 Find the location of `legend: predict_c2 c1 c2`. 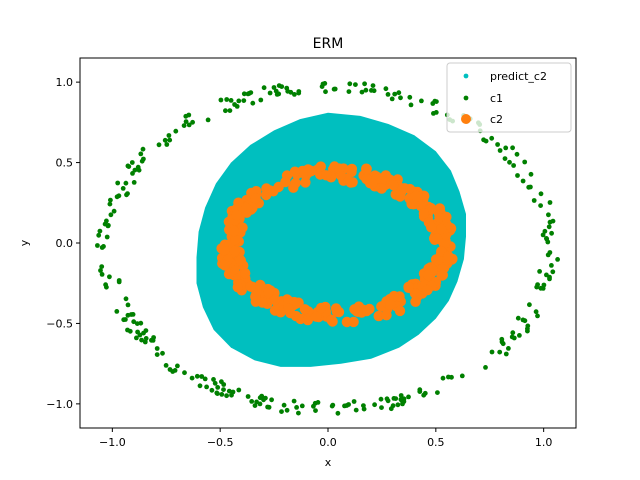

legend: predict_c2 c1 c2 is located at coordinates (509, 97).